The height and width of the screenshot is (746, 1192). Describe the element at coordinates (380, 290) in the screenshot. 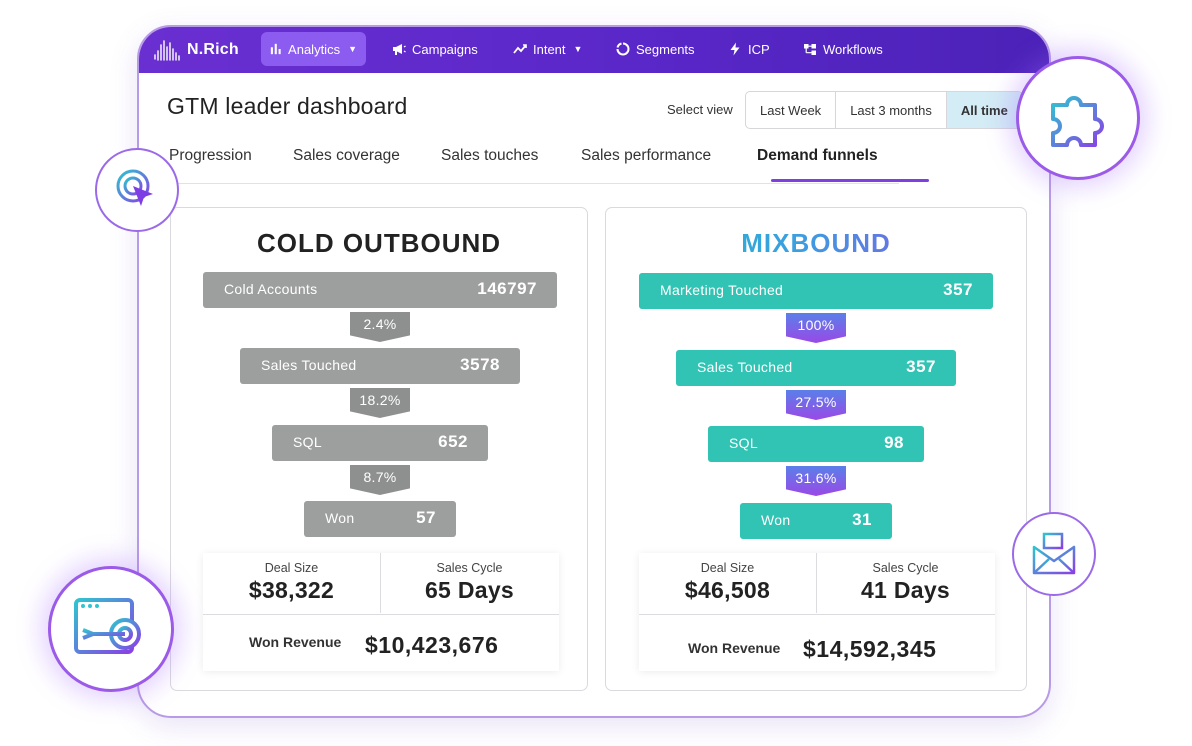

I see `funnel-stage: Cold Accounts 146797` at that location.